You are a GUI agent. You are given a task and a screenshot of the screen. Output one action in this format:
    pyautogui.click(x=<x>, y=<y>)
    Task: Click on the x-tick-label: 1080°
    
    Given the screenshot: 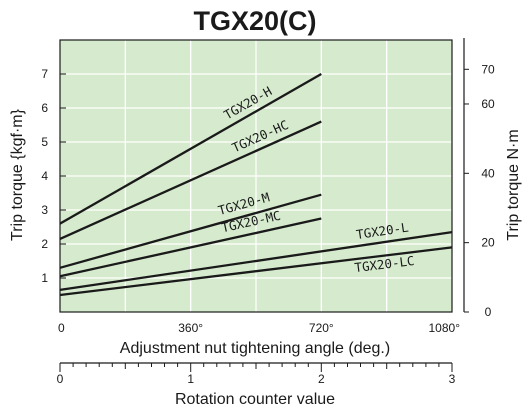 What is the action you would take?
    pyautogui.click(x=445, y=328)
    